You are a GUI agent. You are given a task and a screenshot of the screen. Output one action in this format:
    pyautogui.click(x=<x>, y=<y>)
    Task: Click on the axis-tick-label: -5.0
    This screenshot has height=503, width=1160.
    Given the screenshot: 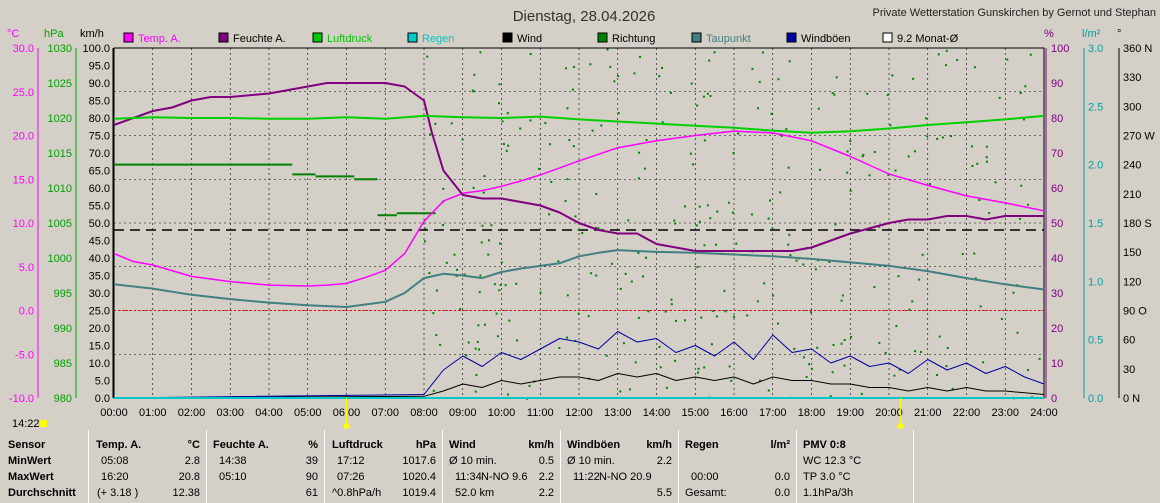 What is the action you would take?
    pyautogui.click(x=24, y=355)
    